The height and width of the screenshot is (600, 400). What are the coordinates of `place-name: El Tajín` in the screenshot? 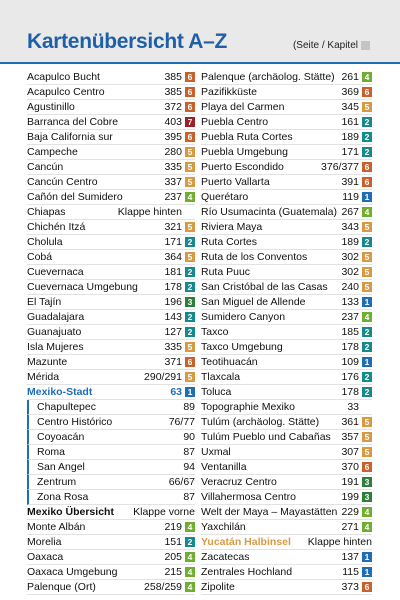 It's located at (44, 302).